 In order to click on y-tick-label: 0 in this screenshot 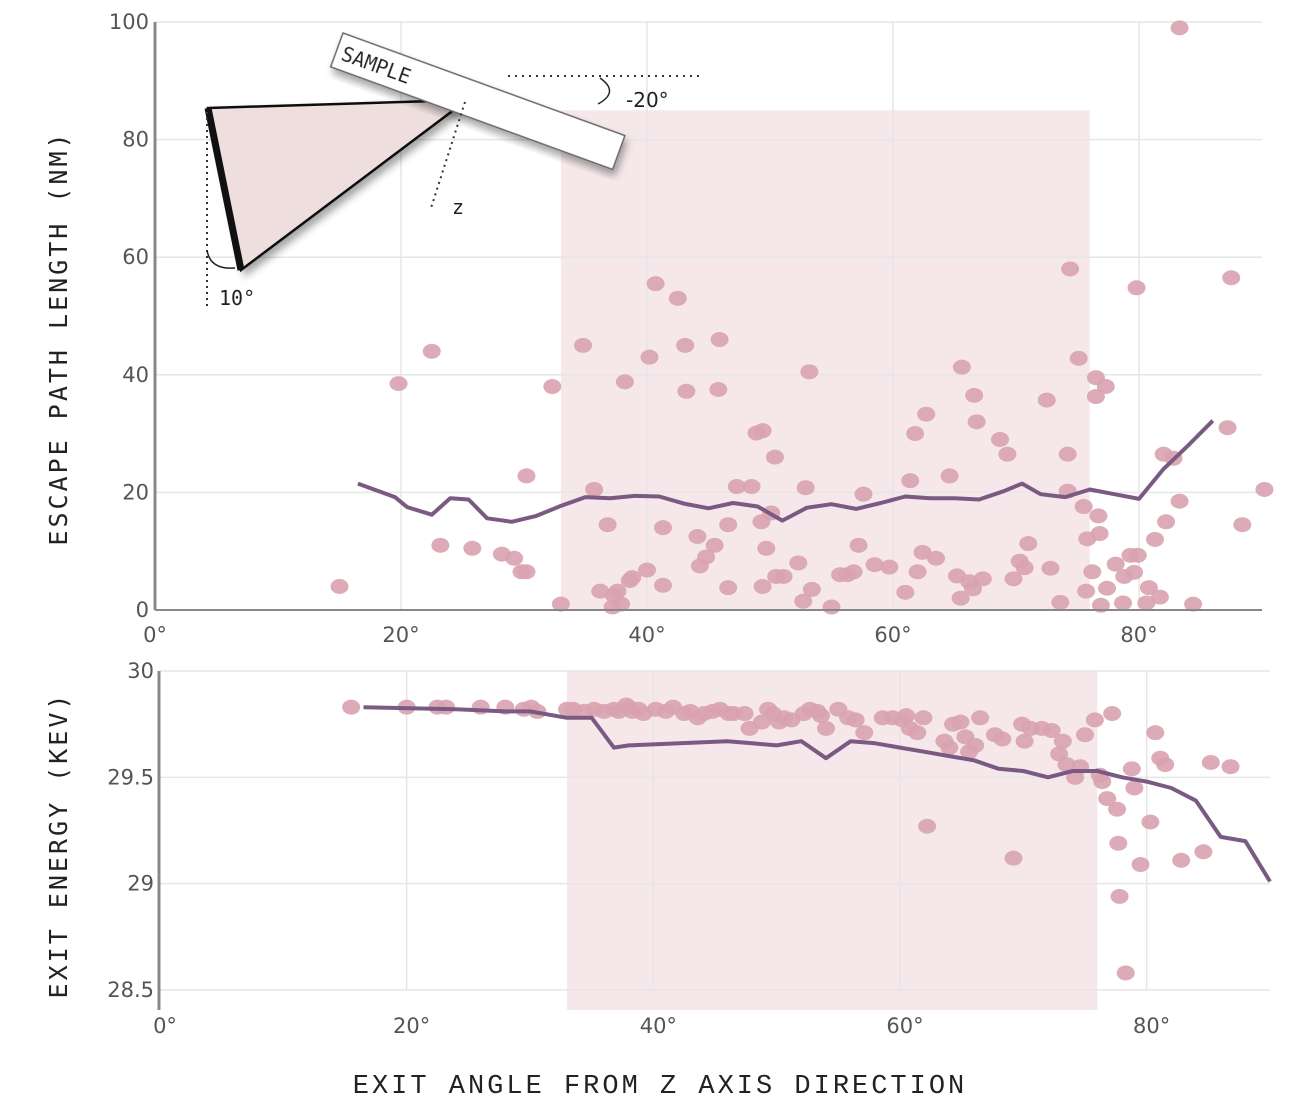, I will do `click(142, 610)`.